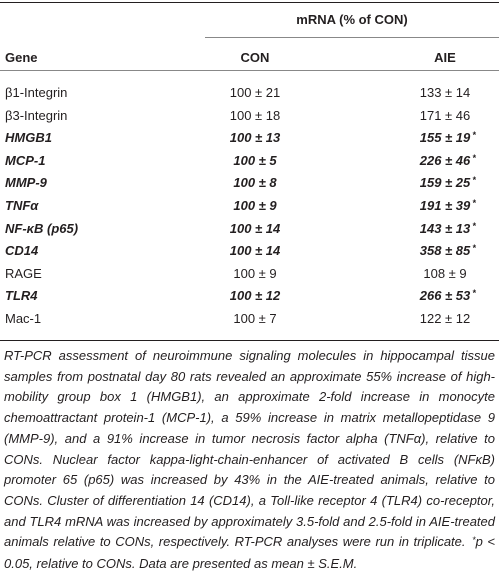 The width and height of the screenshot is (499, 588). Describe the element at coordinates (255, 318) in the screenshot. I see `con-cell: 100 ± 7` at that location.